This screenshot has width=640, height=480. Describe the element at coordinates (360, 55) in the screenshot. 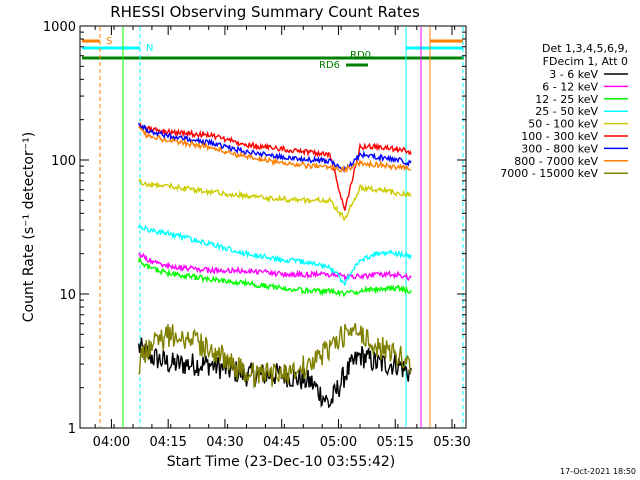

I see `annotation-label: RD0` at that location.